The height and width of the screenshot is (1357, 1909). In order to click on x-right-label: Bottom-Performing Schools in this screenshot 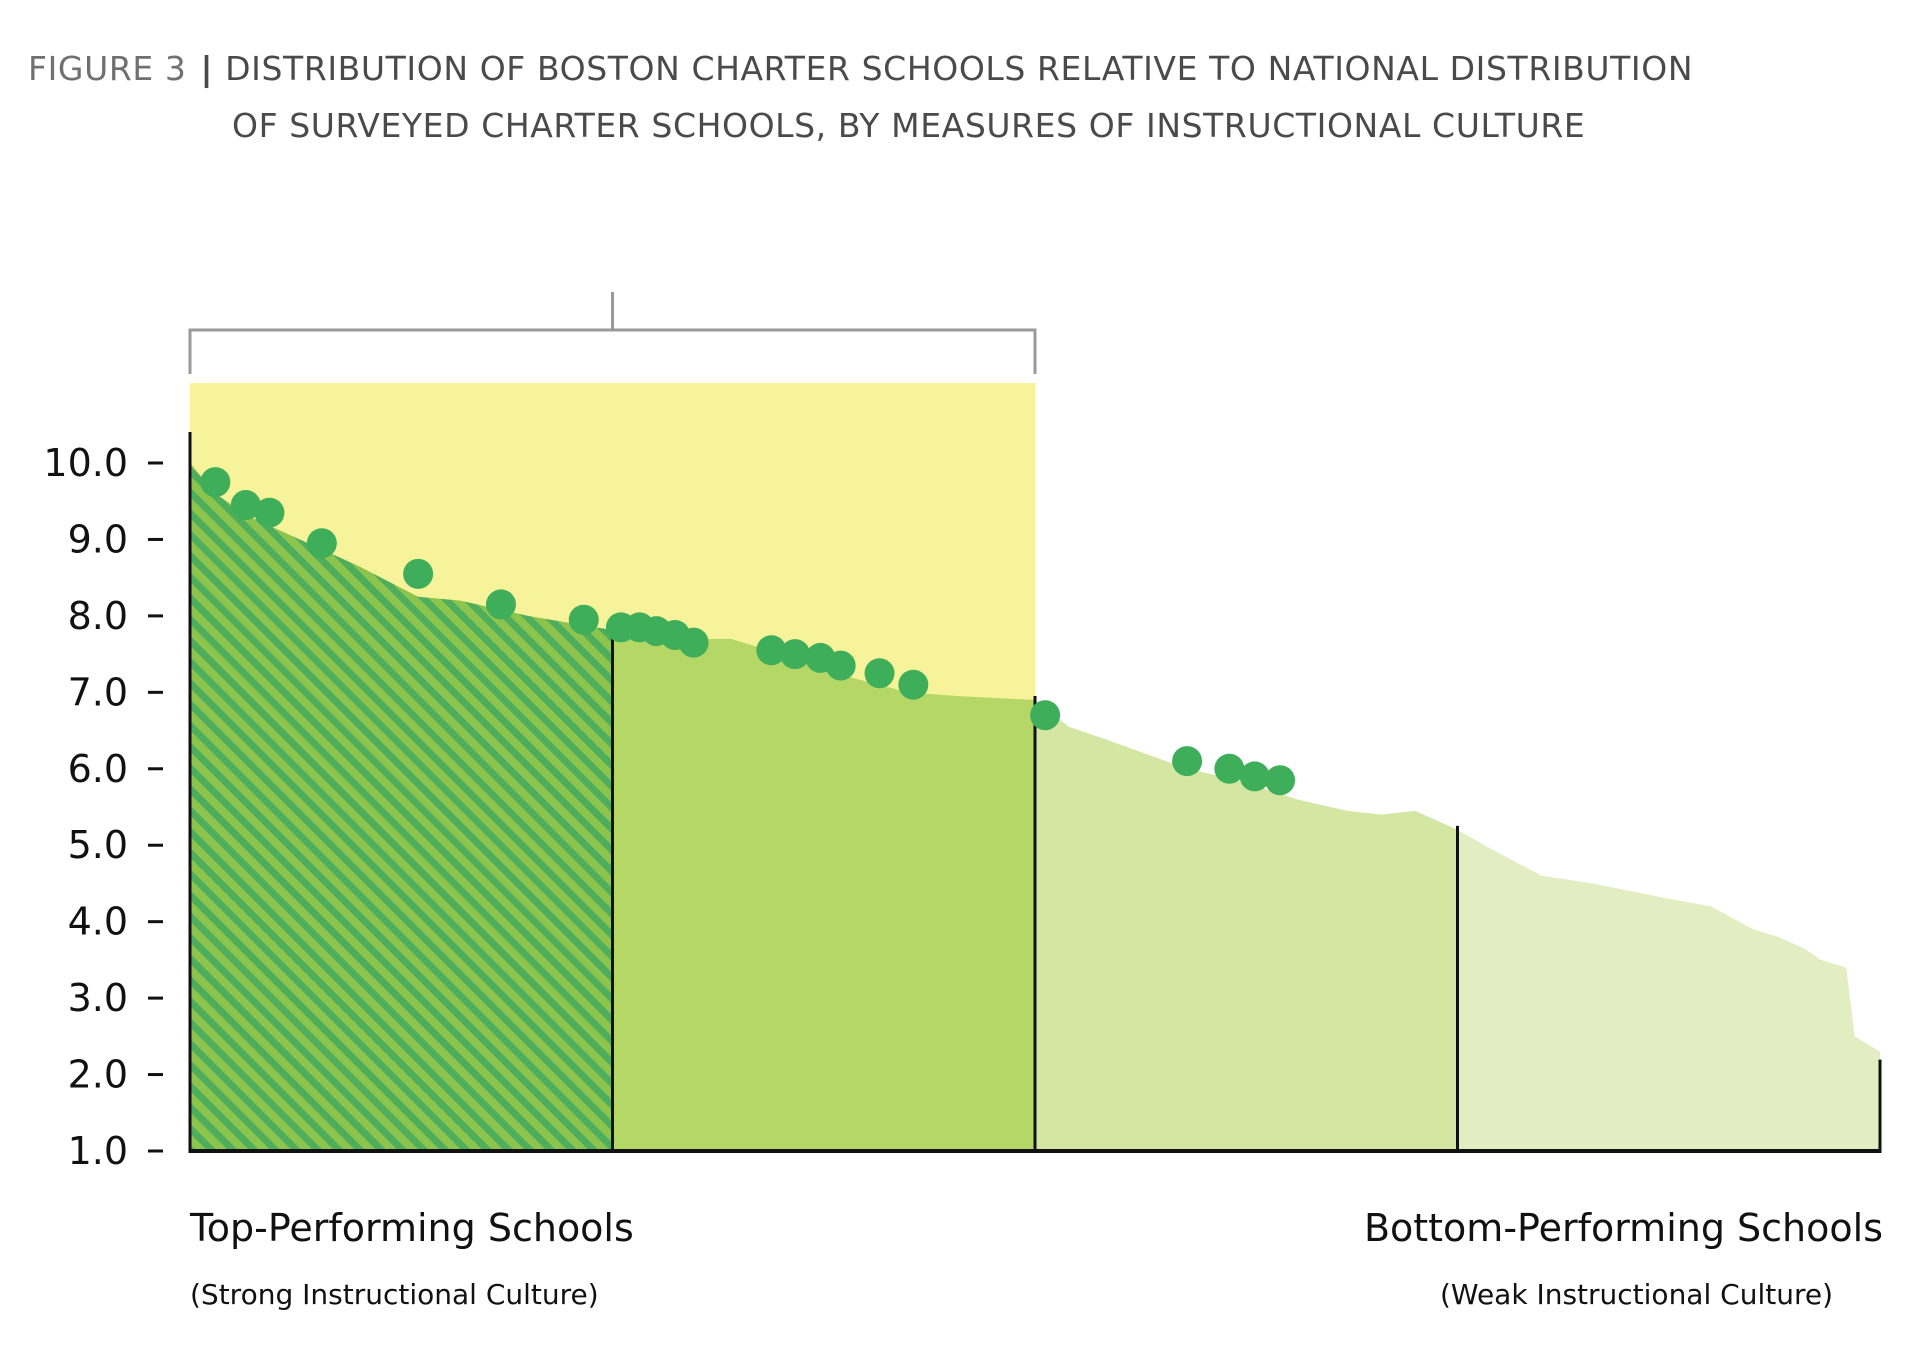, I will do `click(1623, 1228)`.